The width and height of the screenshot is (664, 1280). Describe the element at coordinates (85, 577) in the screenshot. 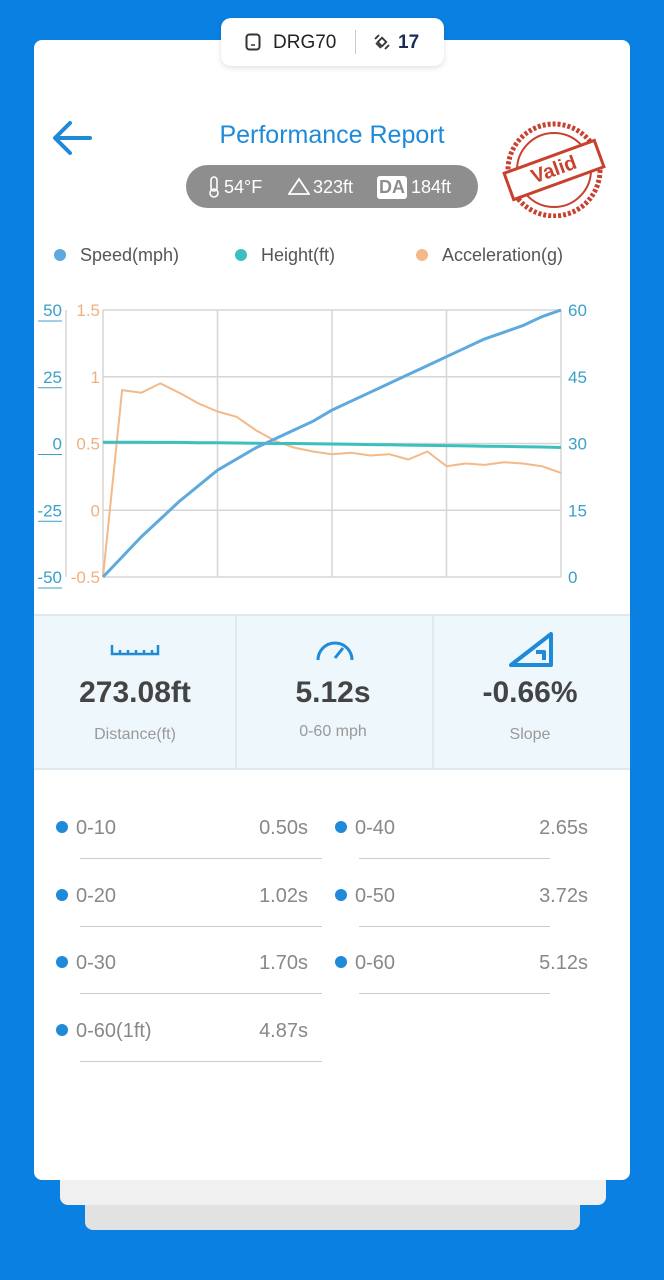

I see `y3-tick-label: -0.5` at that location.